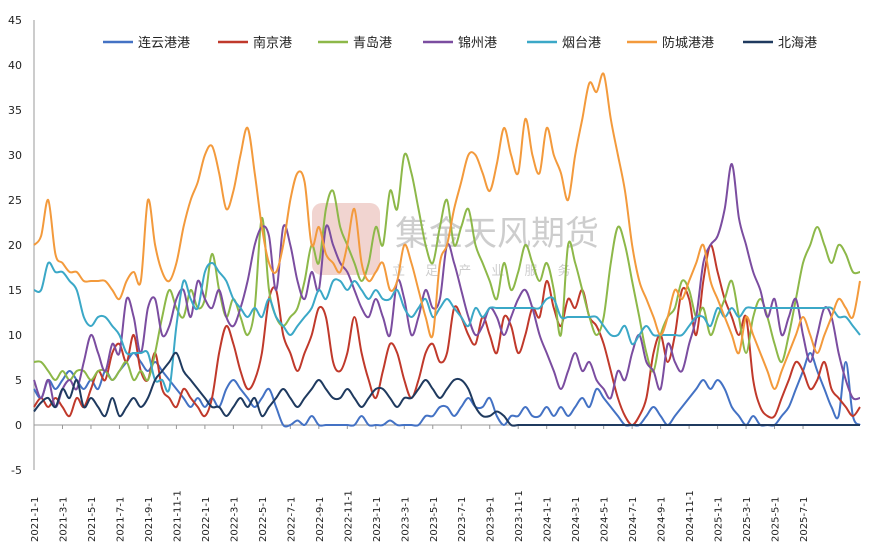 Image resolution: width=880 pixels, height=551 pixels. What do you see at coordinates (291, 519) in the screenshot?
I see `x-tick-label: 2022-7-1` at bounding box center [291, 519].